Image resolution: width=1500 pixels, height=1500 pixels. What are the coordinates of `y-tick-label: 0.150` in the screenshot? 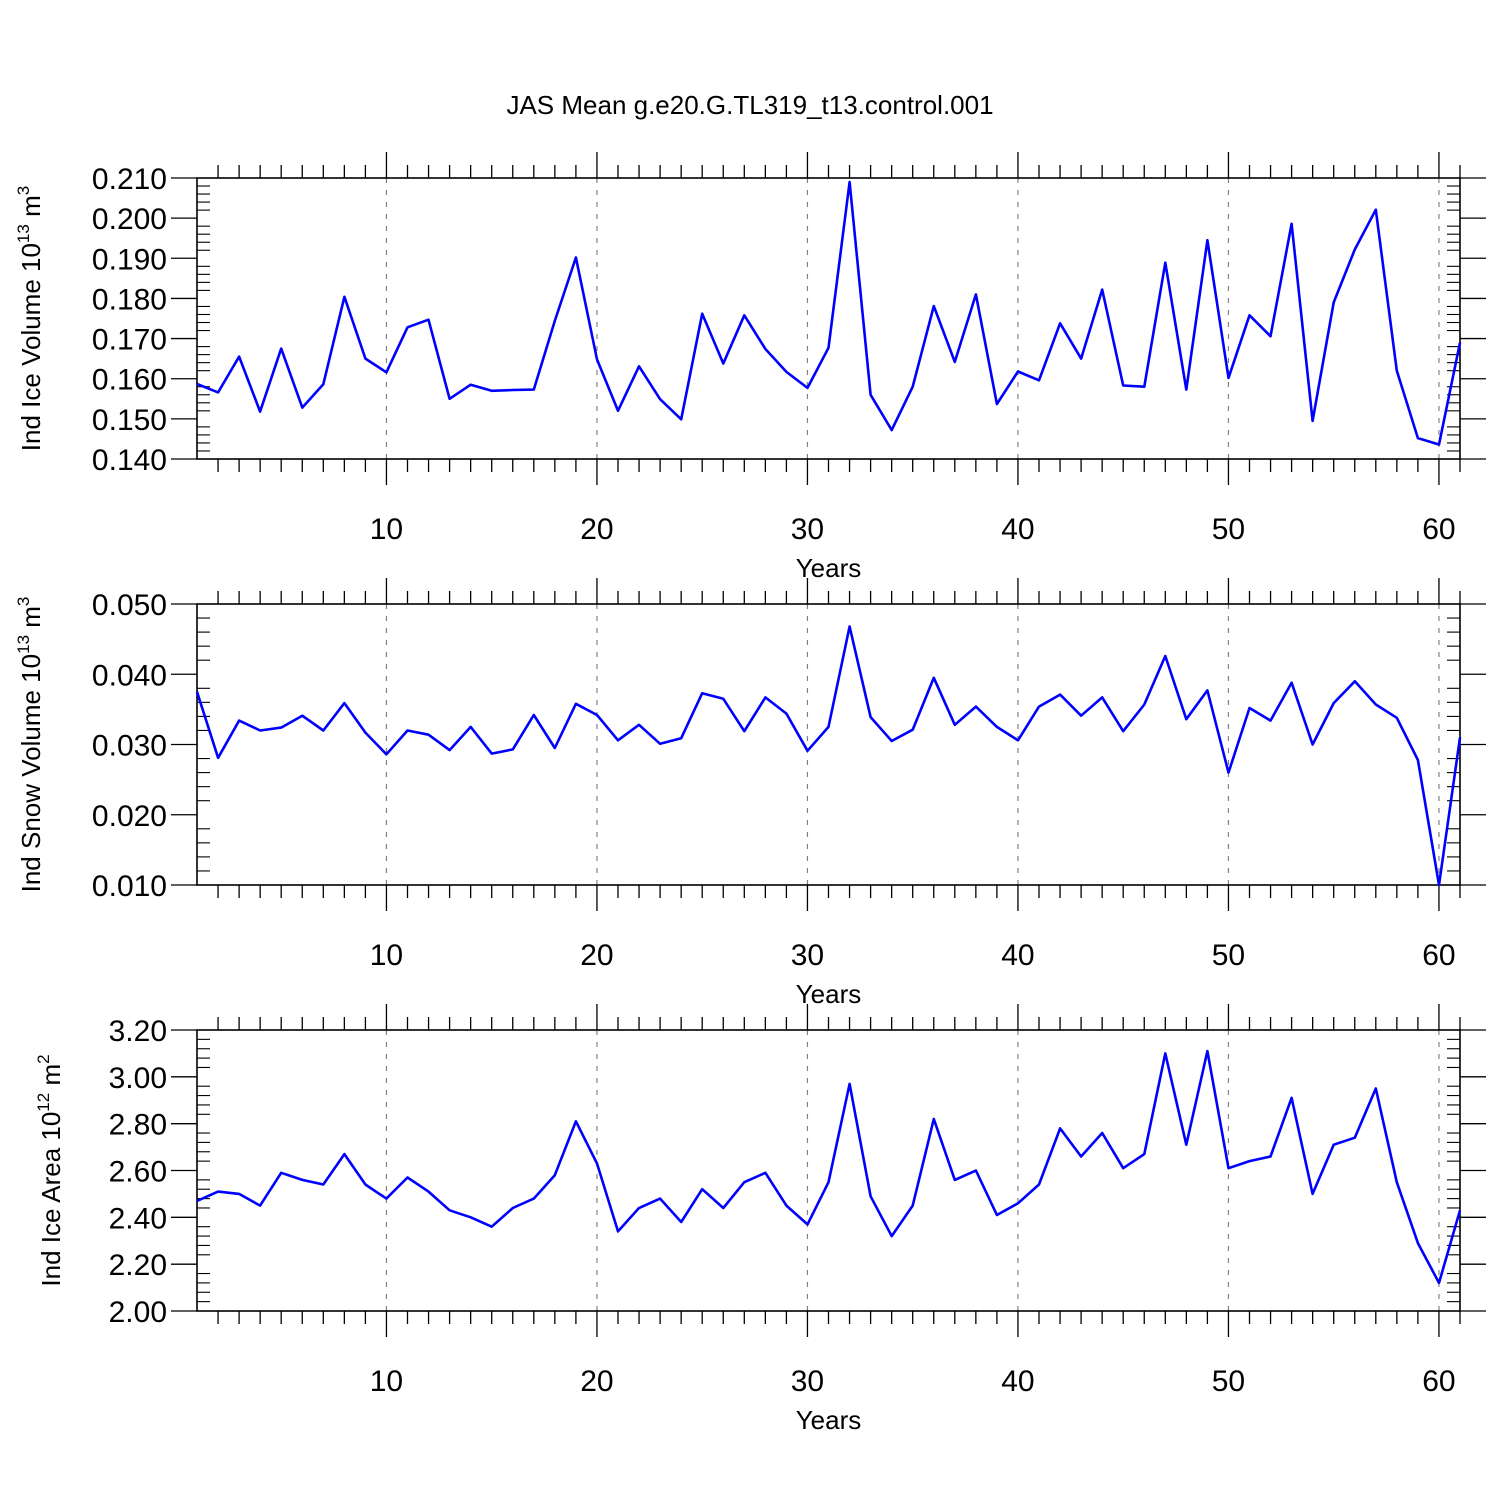 It's located at (129, 420).